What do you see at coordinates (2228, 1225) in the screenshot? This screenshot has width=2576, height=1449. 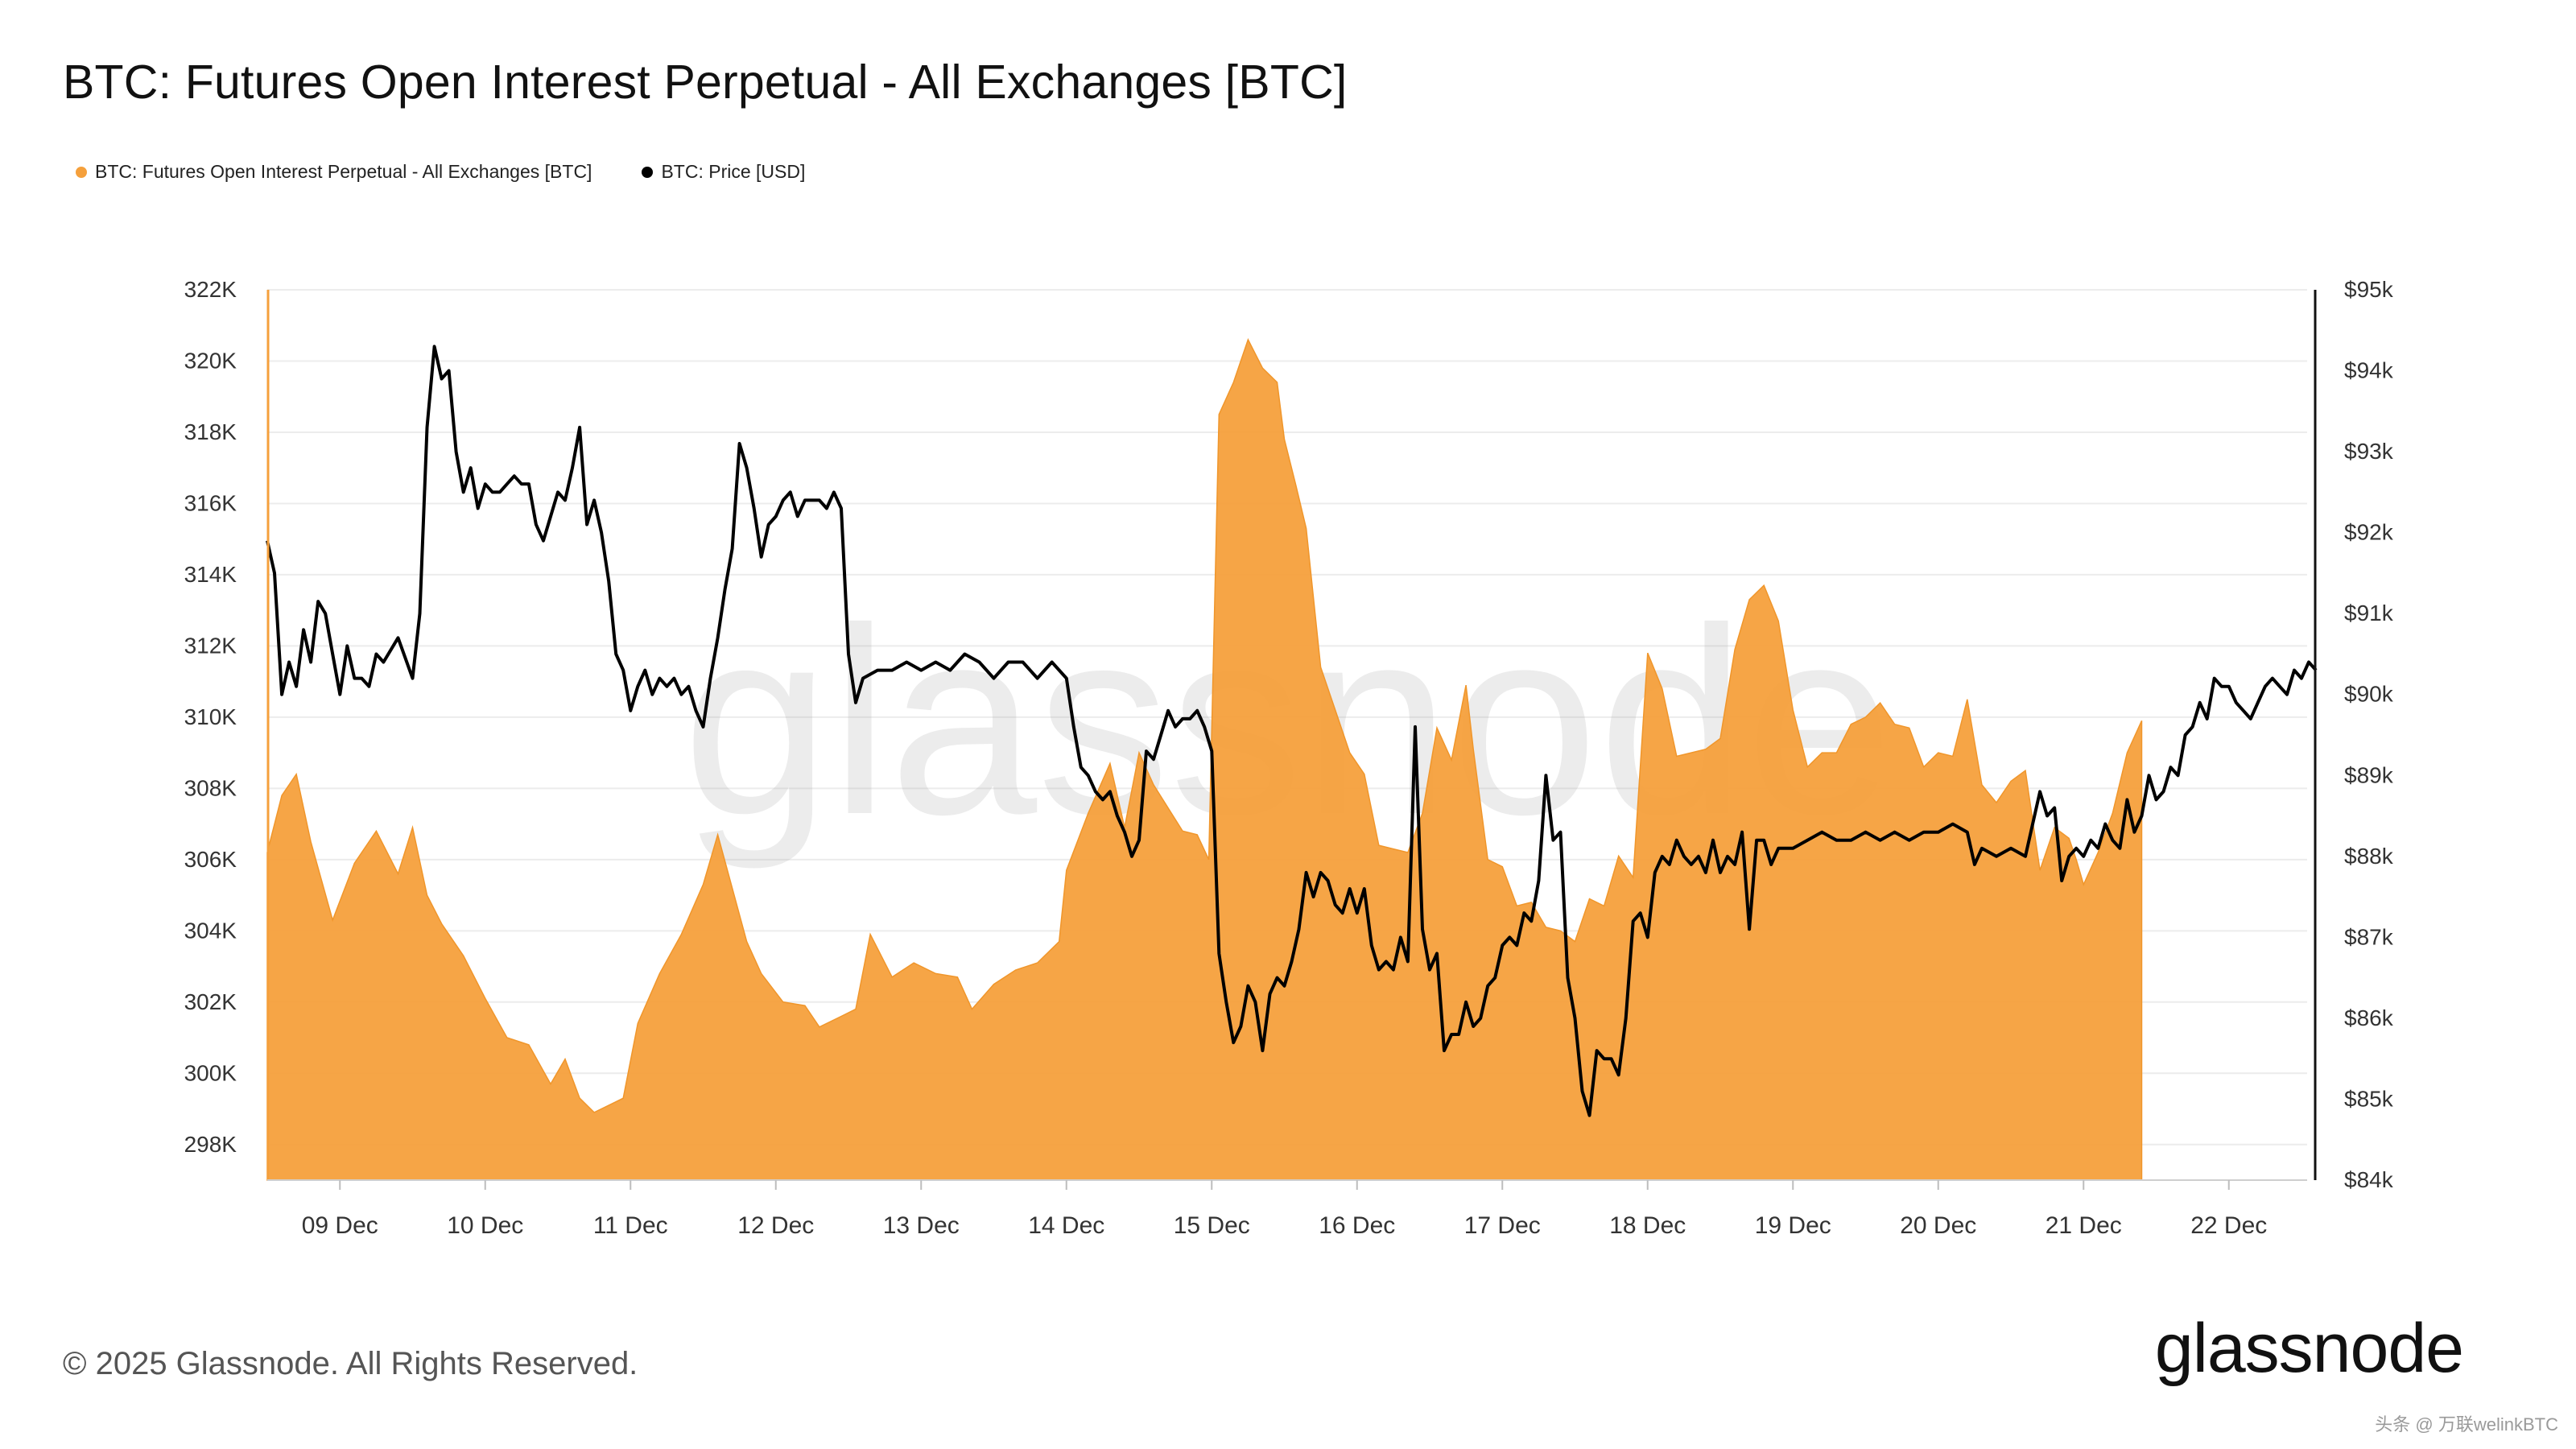 I see `x-tick-label: 22 Dec` at bounding box center [2228, 1225].